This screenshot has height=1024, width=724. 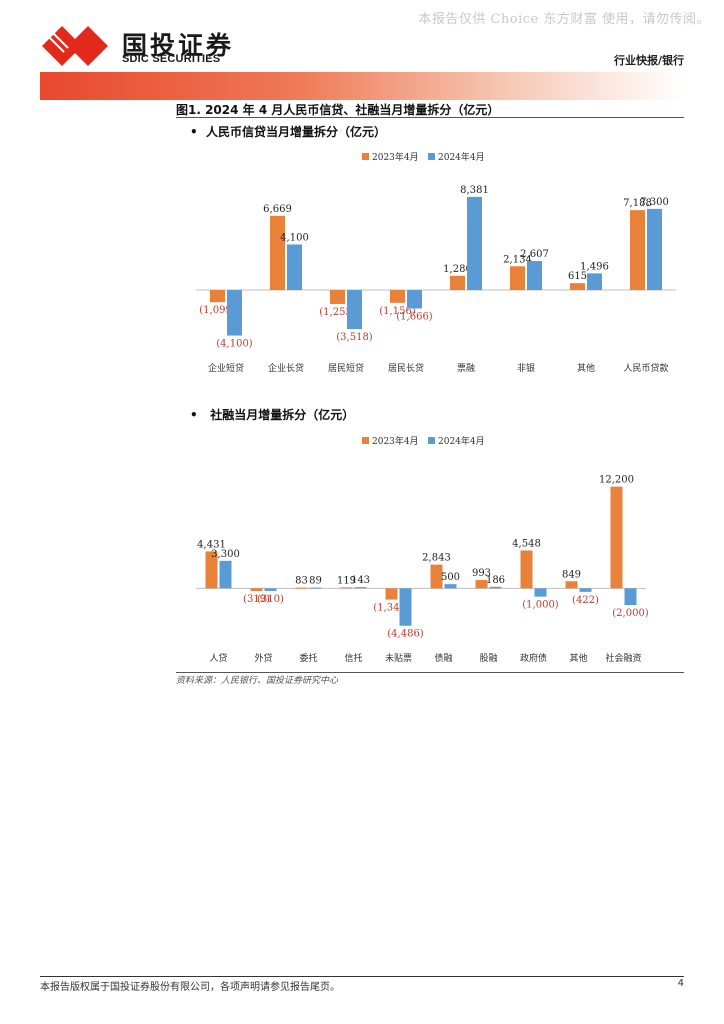 What do you see at coordinates (623, 658) in the screenshot?
I see `category-label-9: 社会融资` at bounding box center [623, 658].